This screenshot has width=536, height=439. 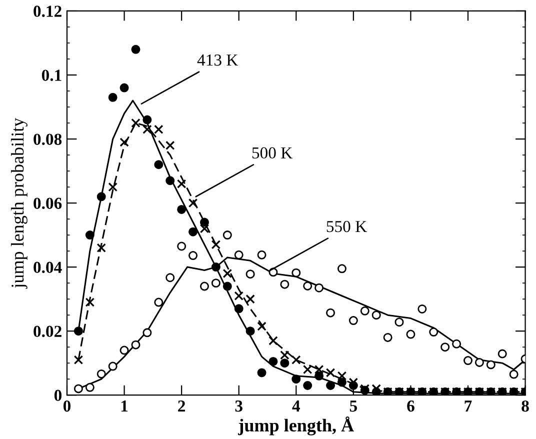 I want to click on x-tick-label: 8, so click(x=525, y=406).